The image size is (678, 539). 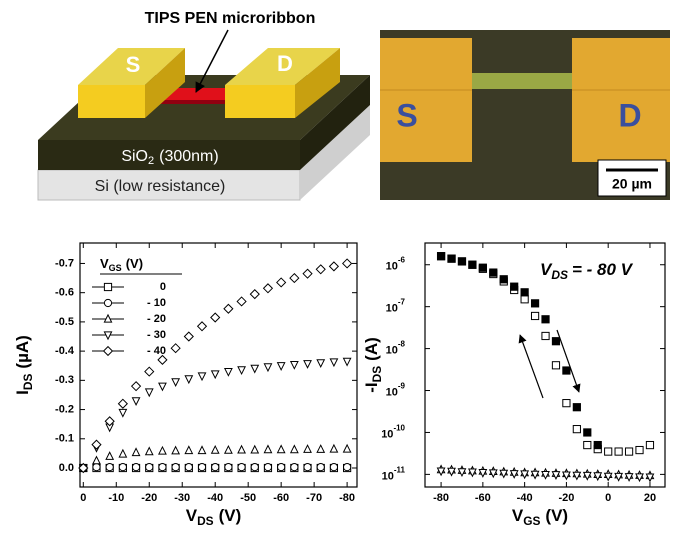 I want to click on x-axis-label-sub: GS, so click(x=531, y=521).